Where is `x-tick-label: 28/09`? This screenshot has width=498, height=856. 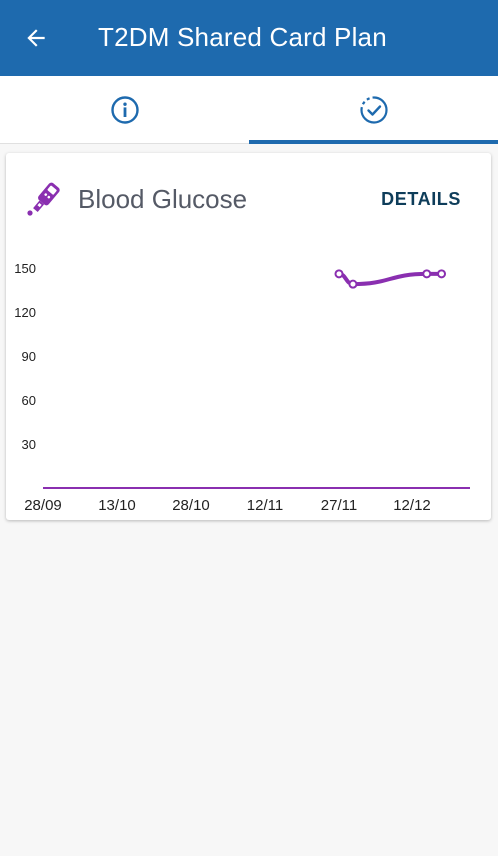 x-tick-label: 28/09 is located at coordinates (43, 505).